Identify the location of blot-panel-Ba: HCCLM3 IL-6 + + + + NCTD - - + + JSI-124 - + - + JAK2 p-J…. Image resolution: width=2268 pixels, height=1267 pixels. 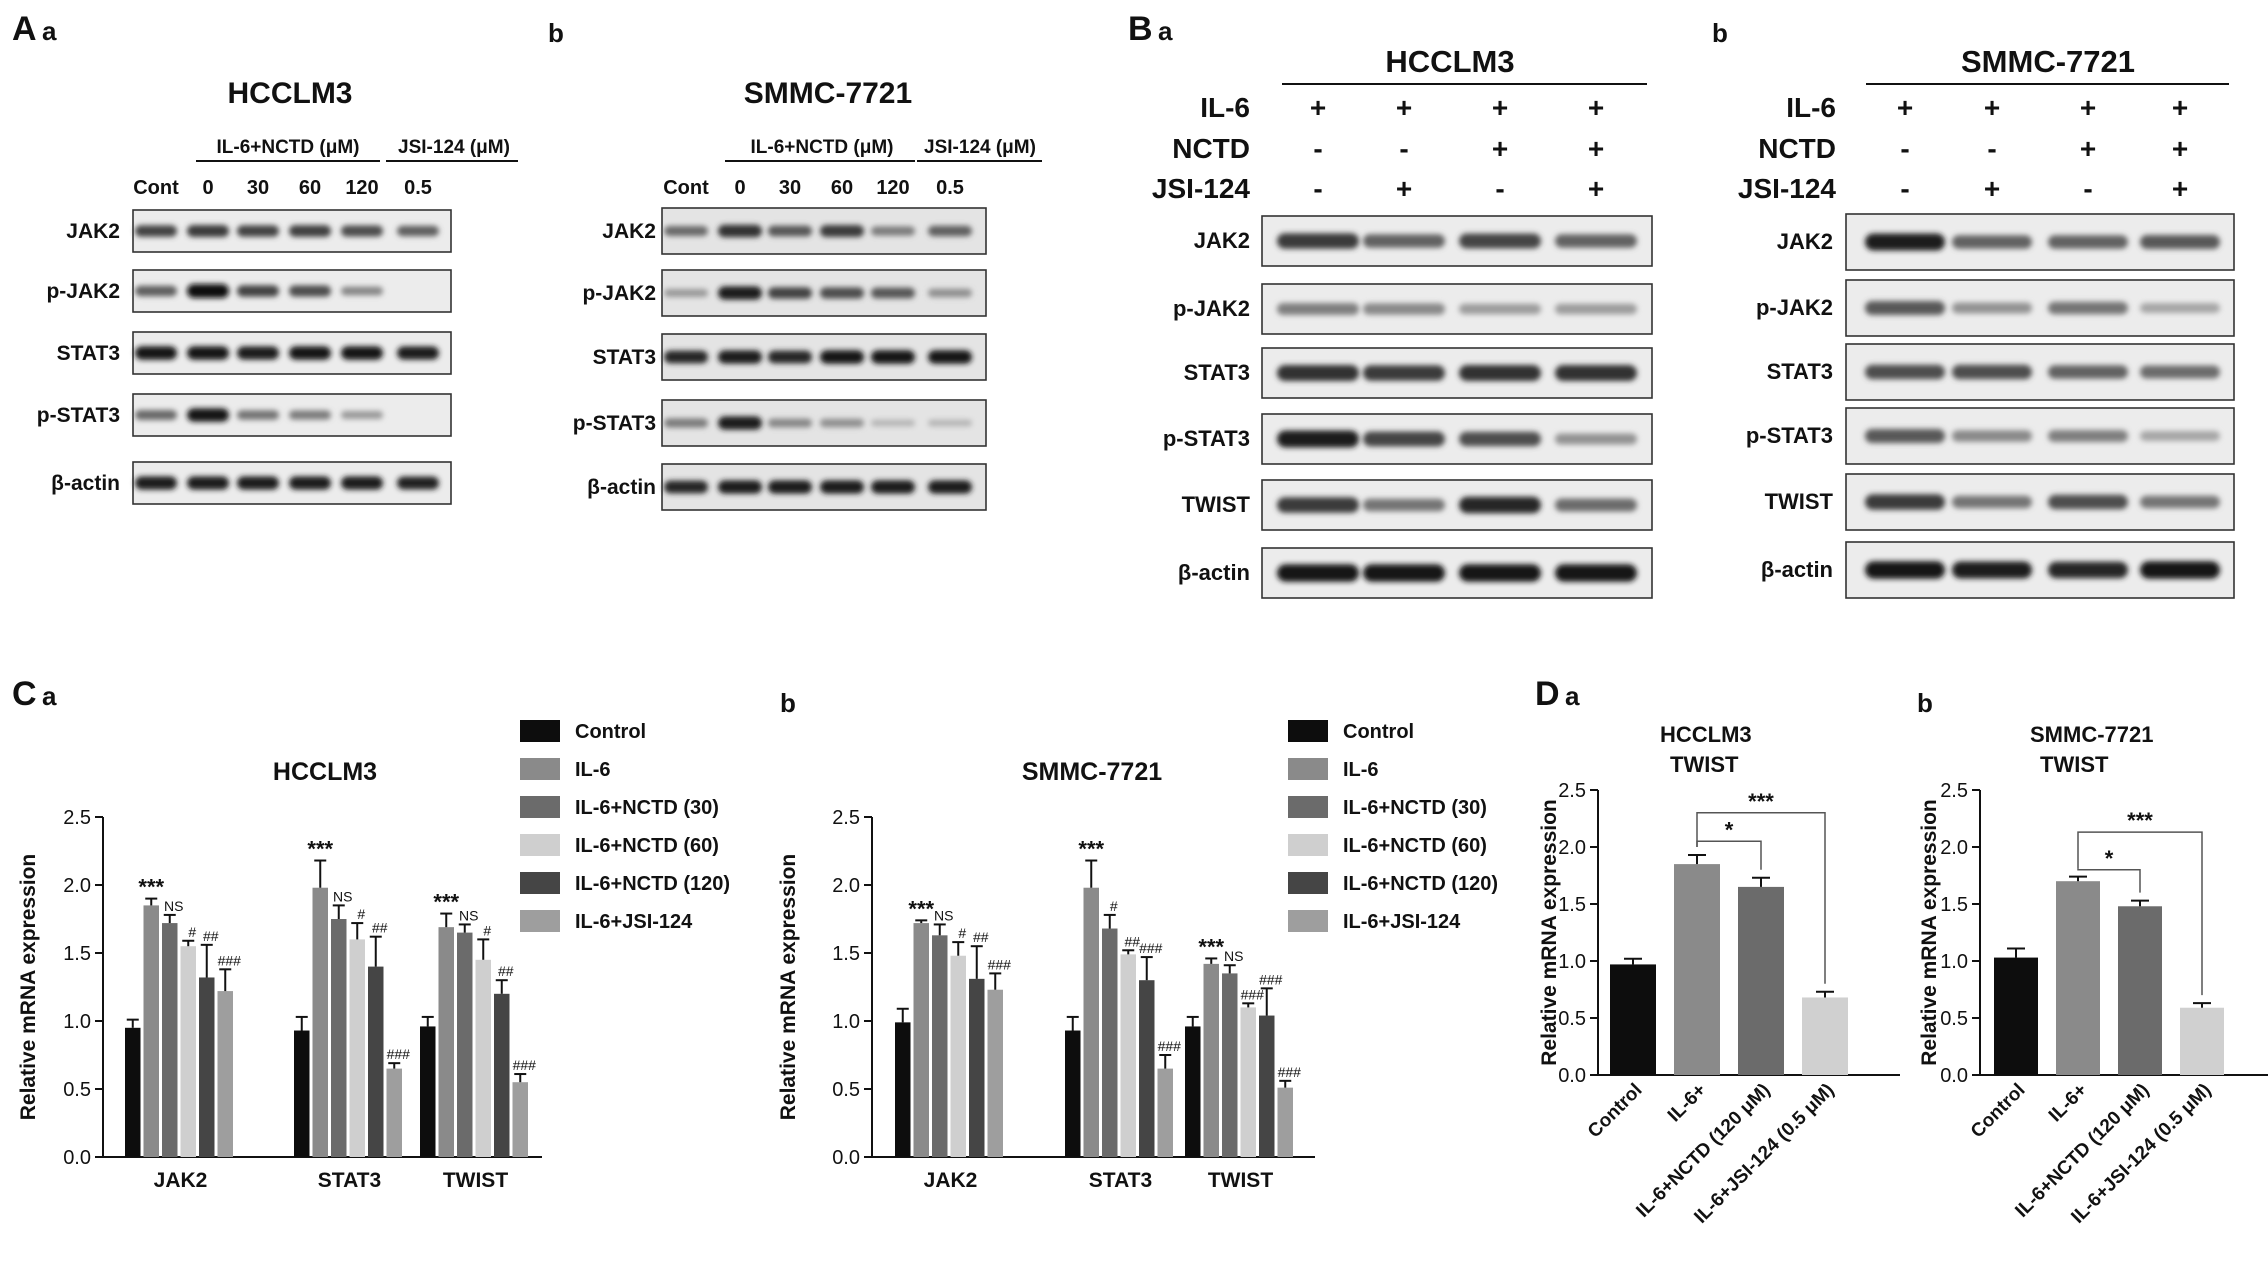
(1402, 321).